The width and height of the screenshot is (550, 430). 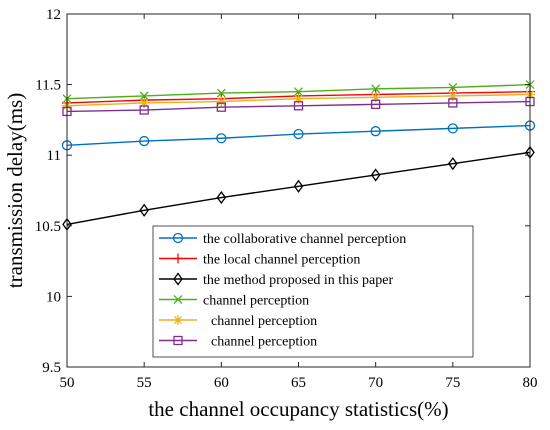 I want to click on x-tick-label: 50, so click(x=67, y=383).